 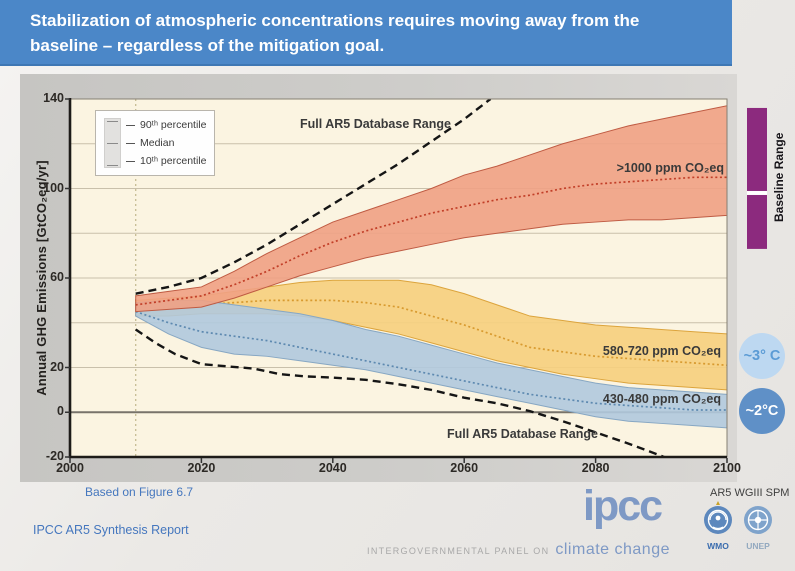 I want to click on wmo-label: WMO, so click(x=718, y=546).